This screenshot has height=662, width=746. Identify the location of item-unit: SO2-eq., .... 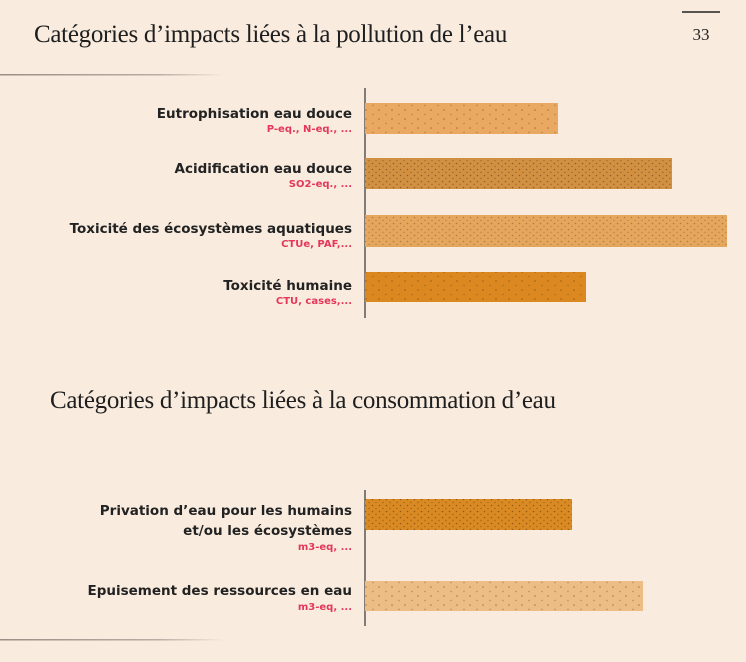
(320, 184).